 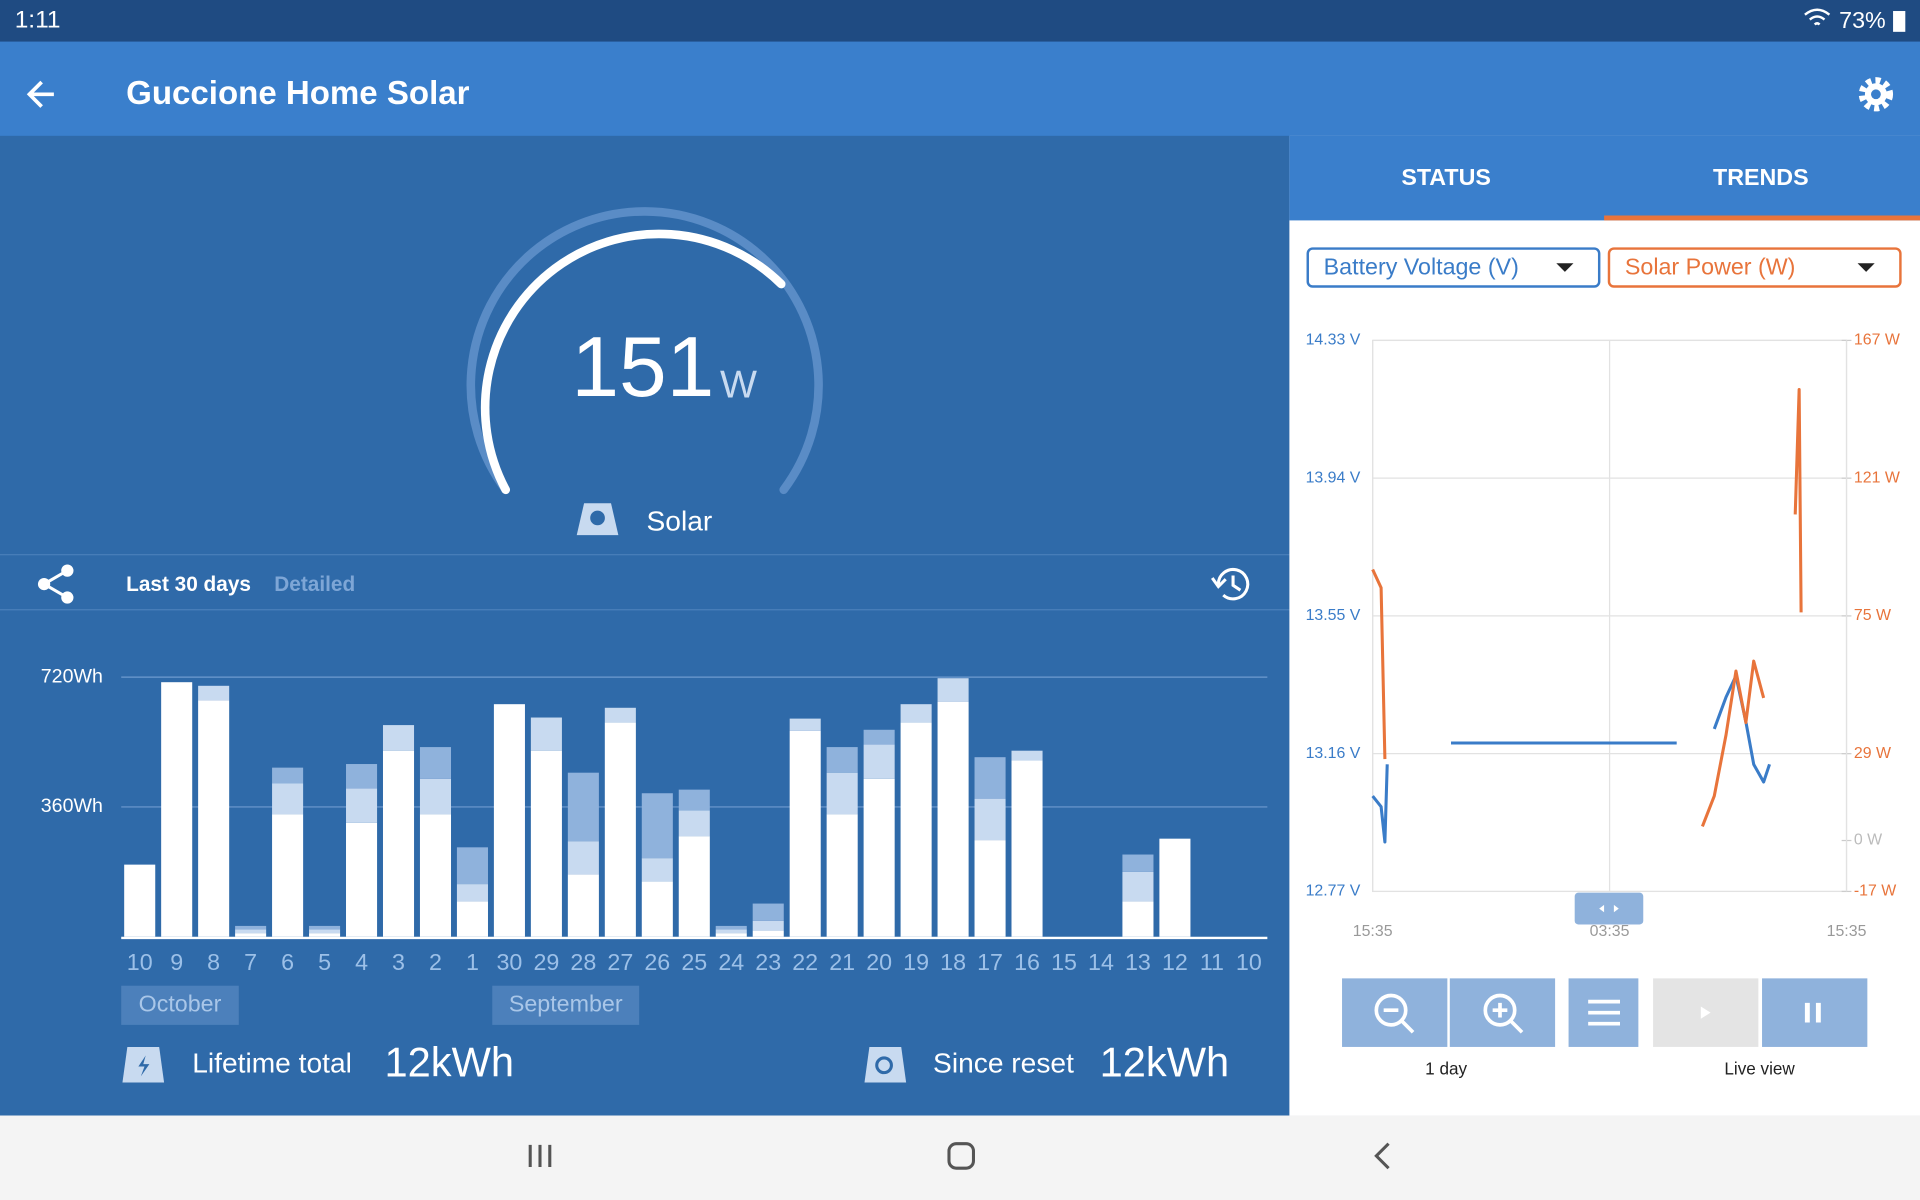 What do you see at coordinates (38, 19) in the screenshot?
I see `clock: 1:11` at bounding box center [38, 19].